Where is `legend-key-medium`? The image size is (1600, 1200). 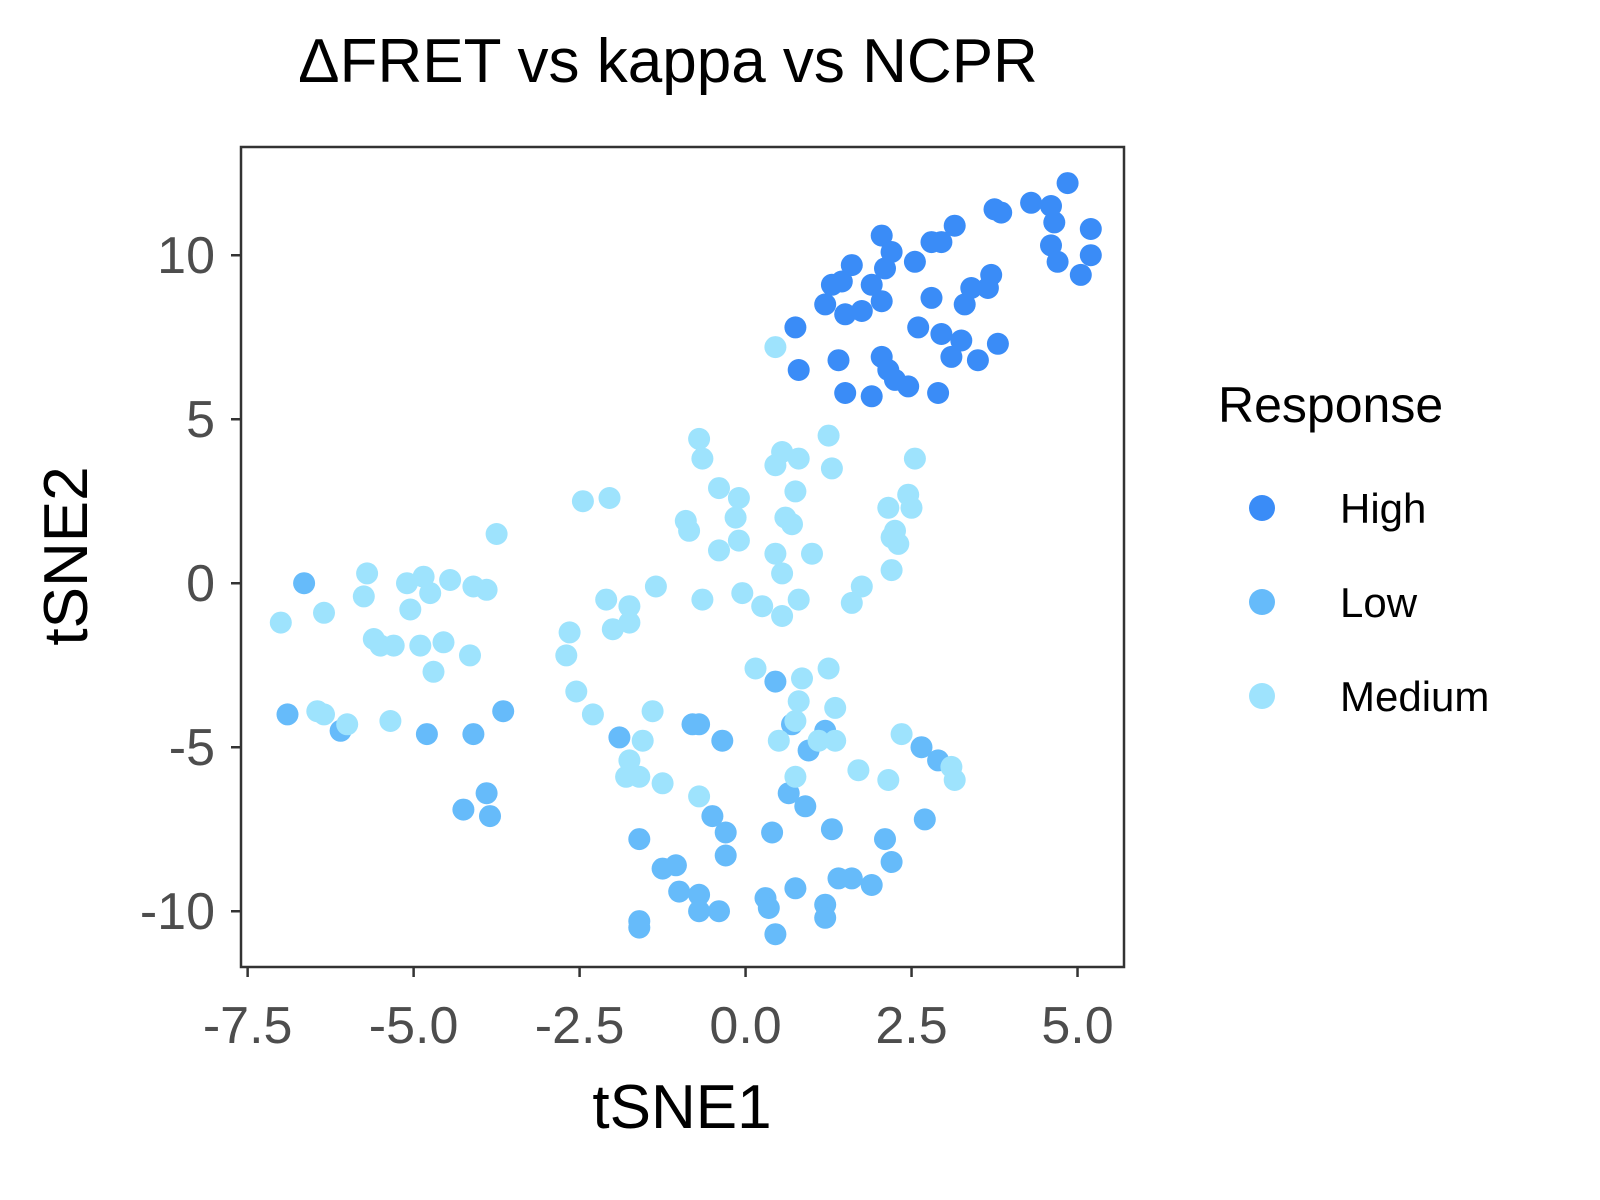
legend-key-medium is located at coordinates (1262, 696).